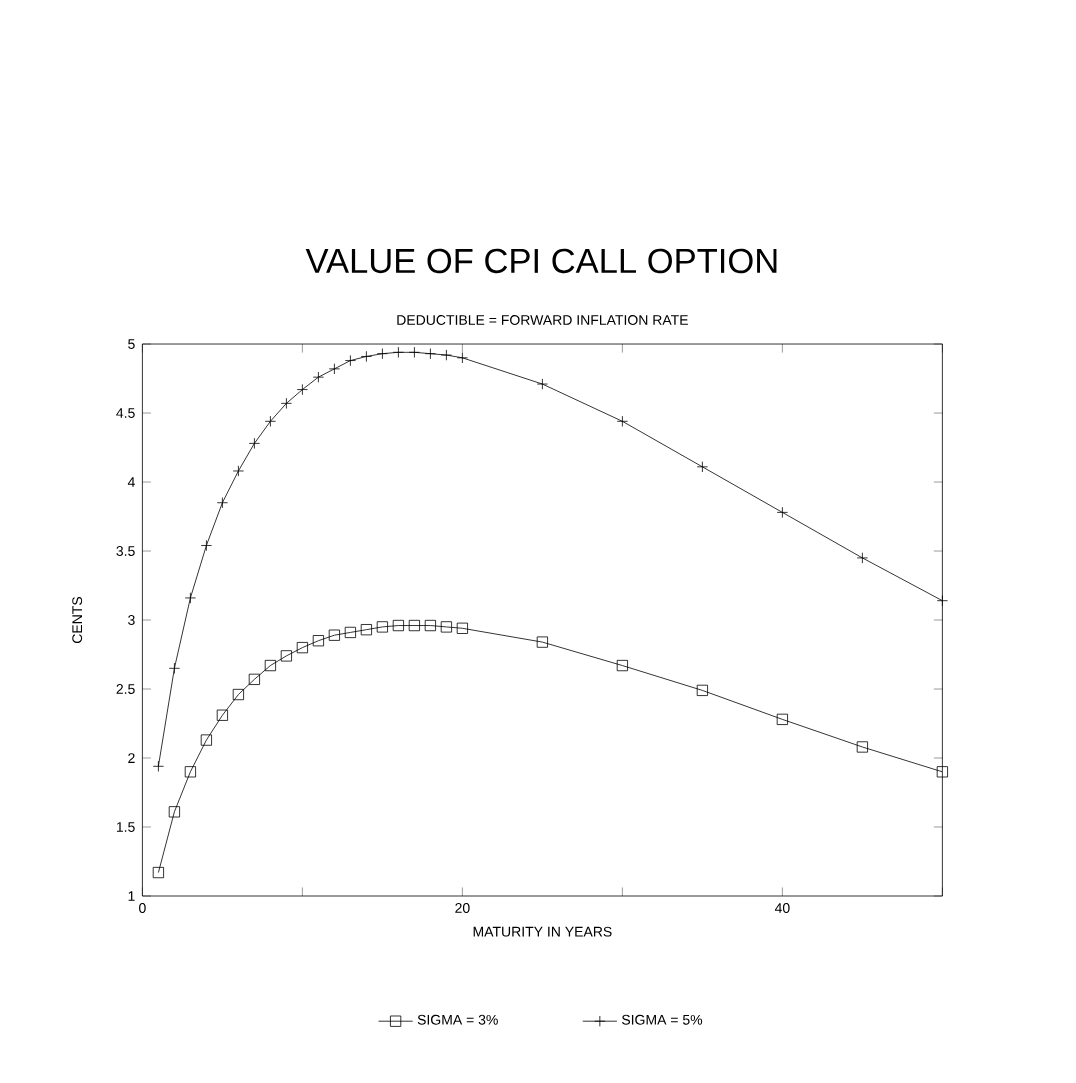  I want to click on y-tick-label: 4, so click(131, 482).